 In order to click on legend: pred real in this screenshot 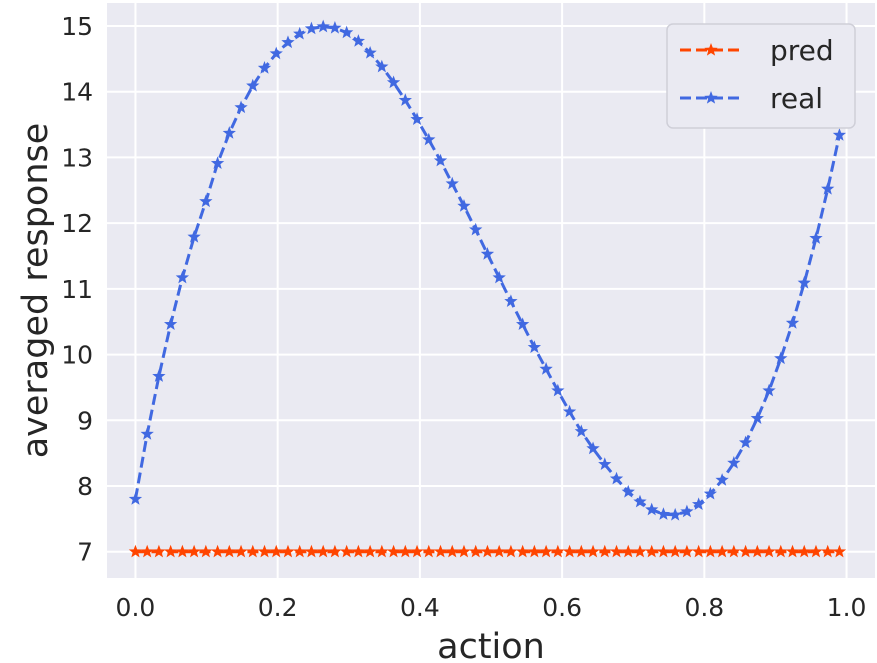, I will do `click(761, 76)`.